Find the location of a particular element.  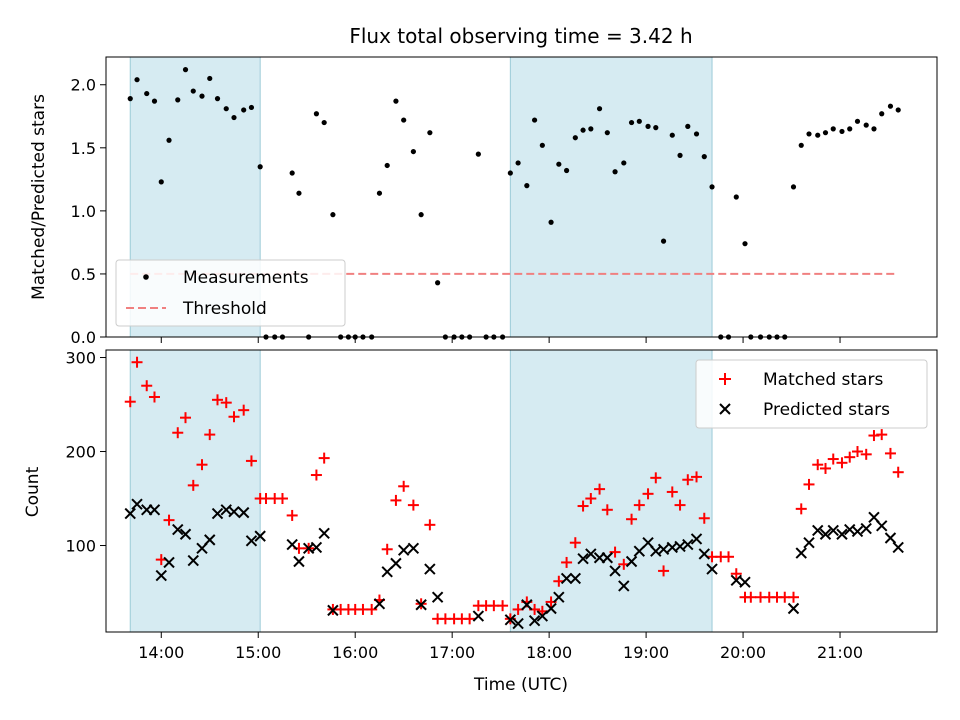

bottom-y-tick-label: 100 is located at coordinates (80, 546).